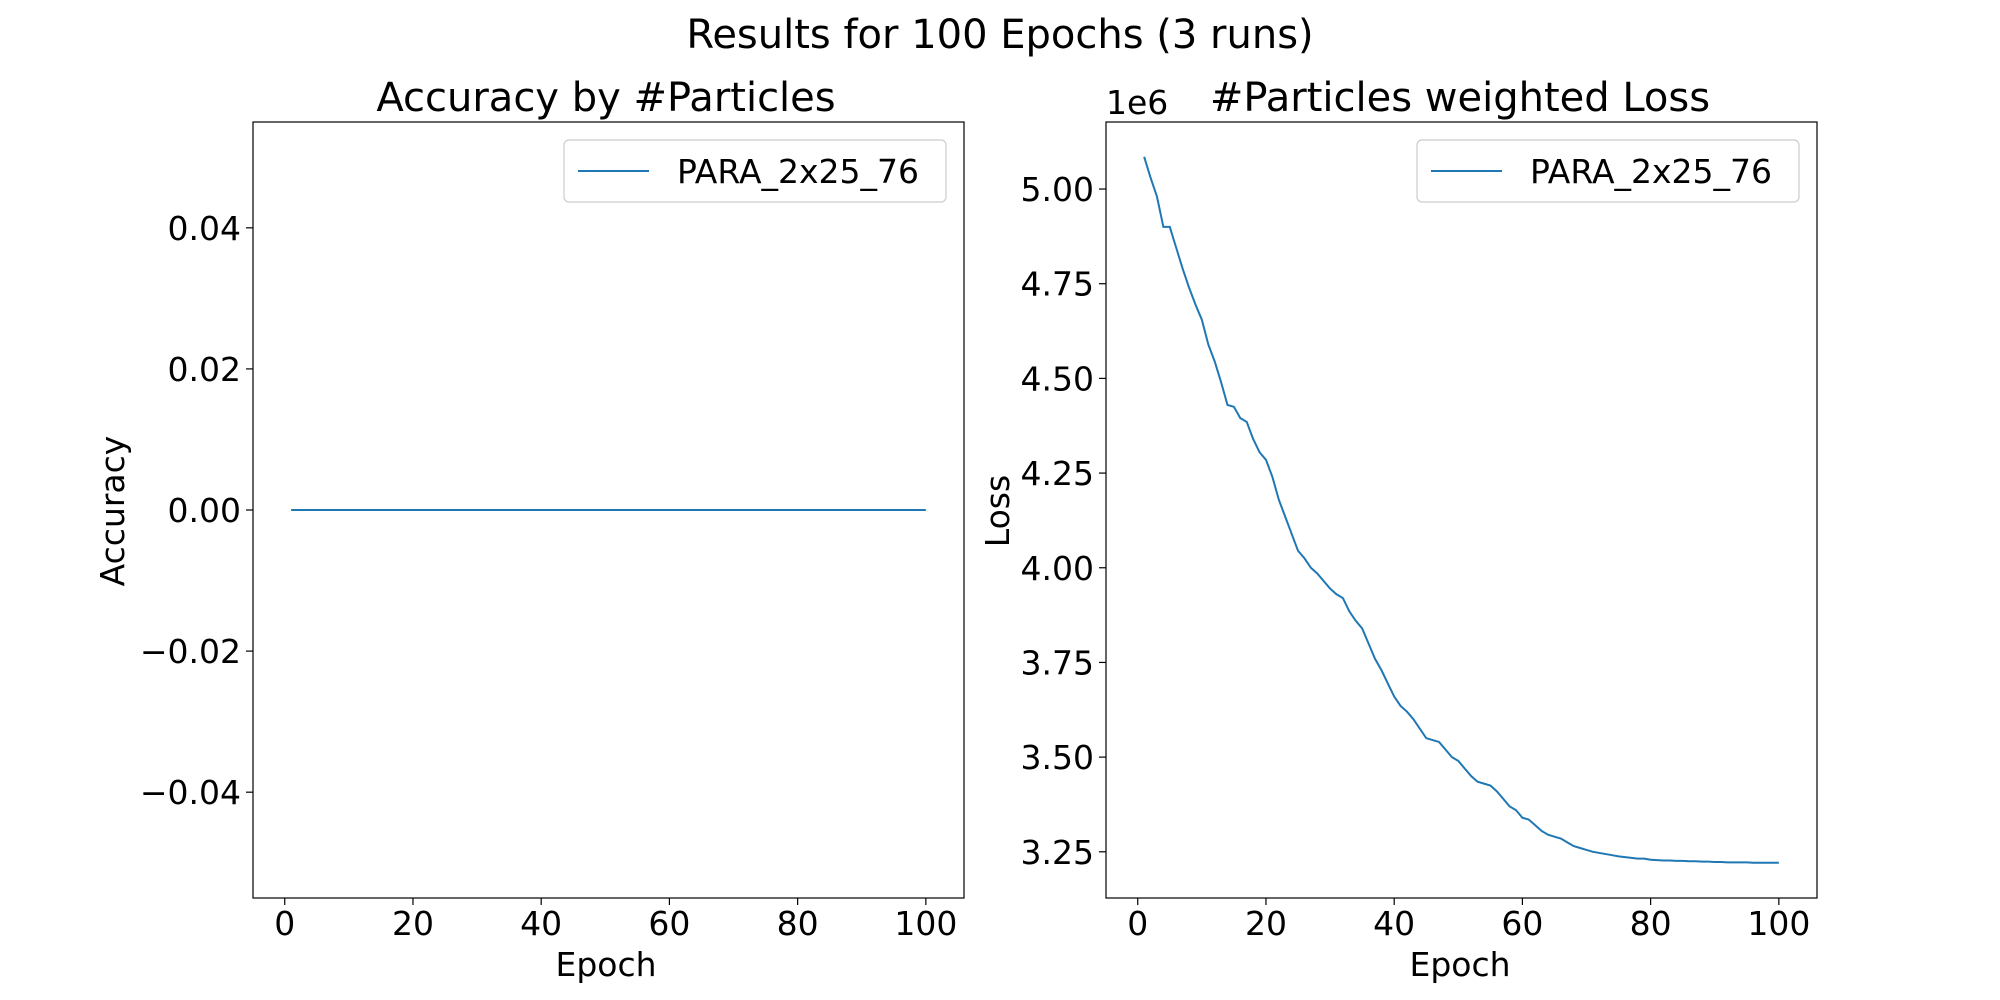 Image resolution: width=2000 pixels, height=1000 pixels. I want to click on loss-x-tick-label: 20, so click(1266, 923).